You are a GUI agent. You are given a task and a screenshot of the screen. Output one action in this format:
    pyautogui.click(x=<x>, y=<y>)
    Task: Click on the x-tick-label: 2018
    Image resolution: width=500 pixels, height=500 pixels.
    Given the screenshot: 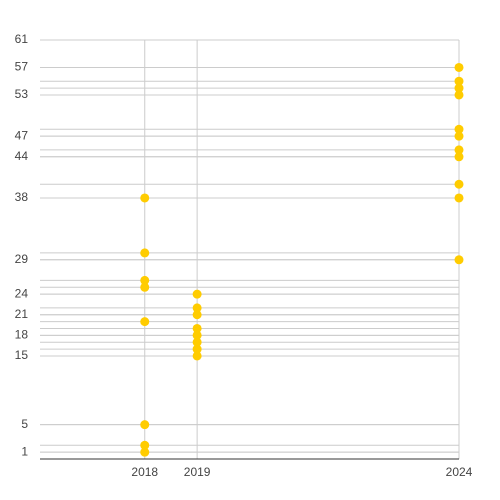 What is the action you would take?
    pyautogui.click(x=144, y=472)
    